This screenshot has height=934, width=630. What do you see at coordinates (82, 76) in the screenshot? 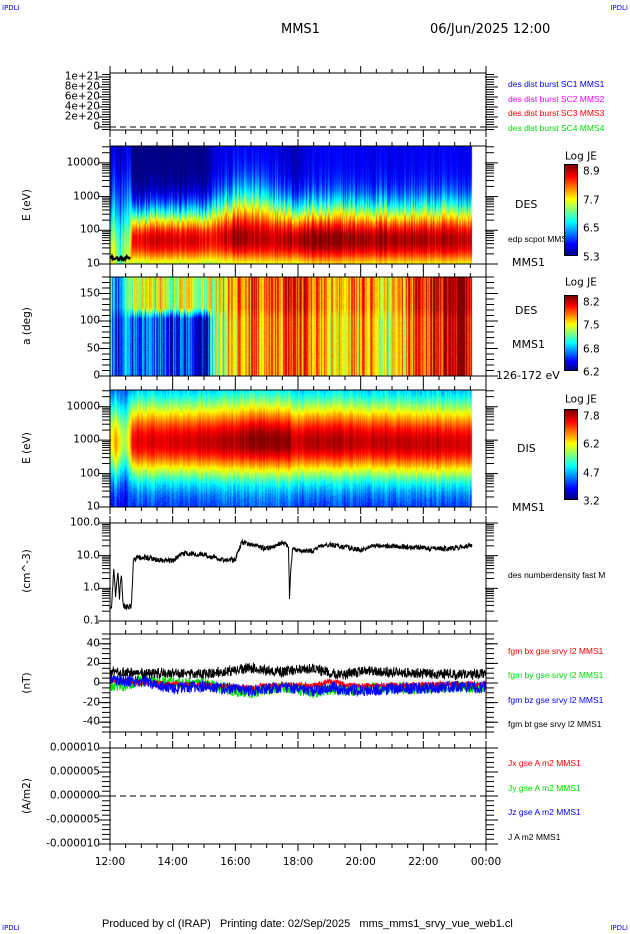
I see `y-tick-label: 1e+21` at bounding box center [82, 76].